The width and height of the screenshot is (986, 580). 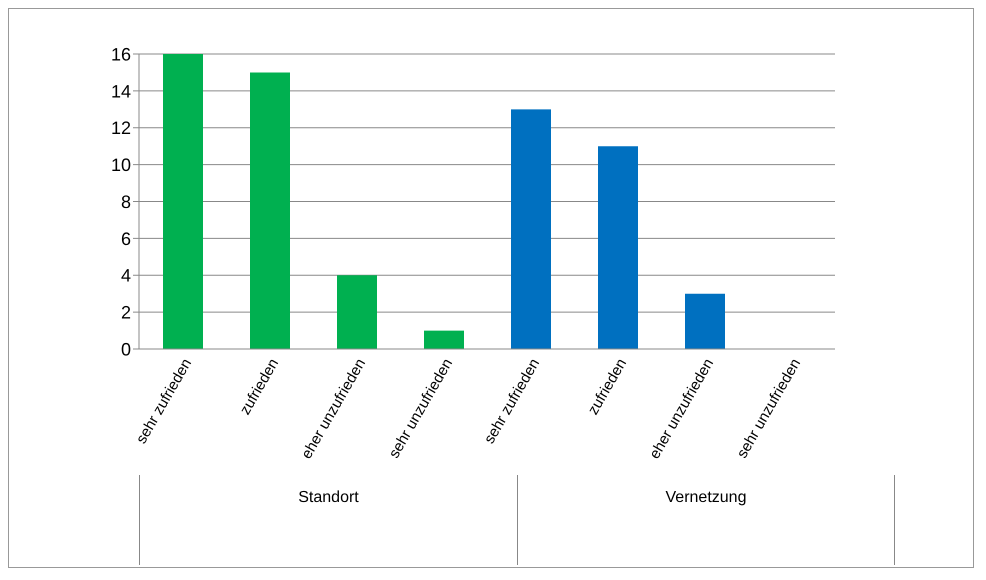 What do you see at coordinates (125, 276) in the screenshot?
I see `y-tick-label: 4` at bounding box center [125, 276].